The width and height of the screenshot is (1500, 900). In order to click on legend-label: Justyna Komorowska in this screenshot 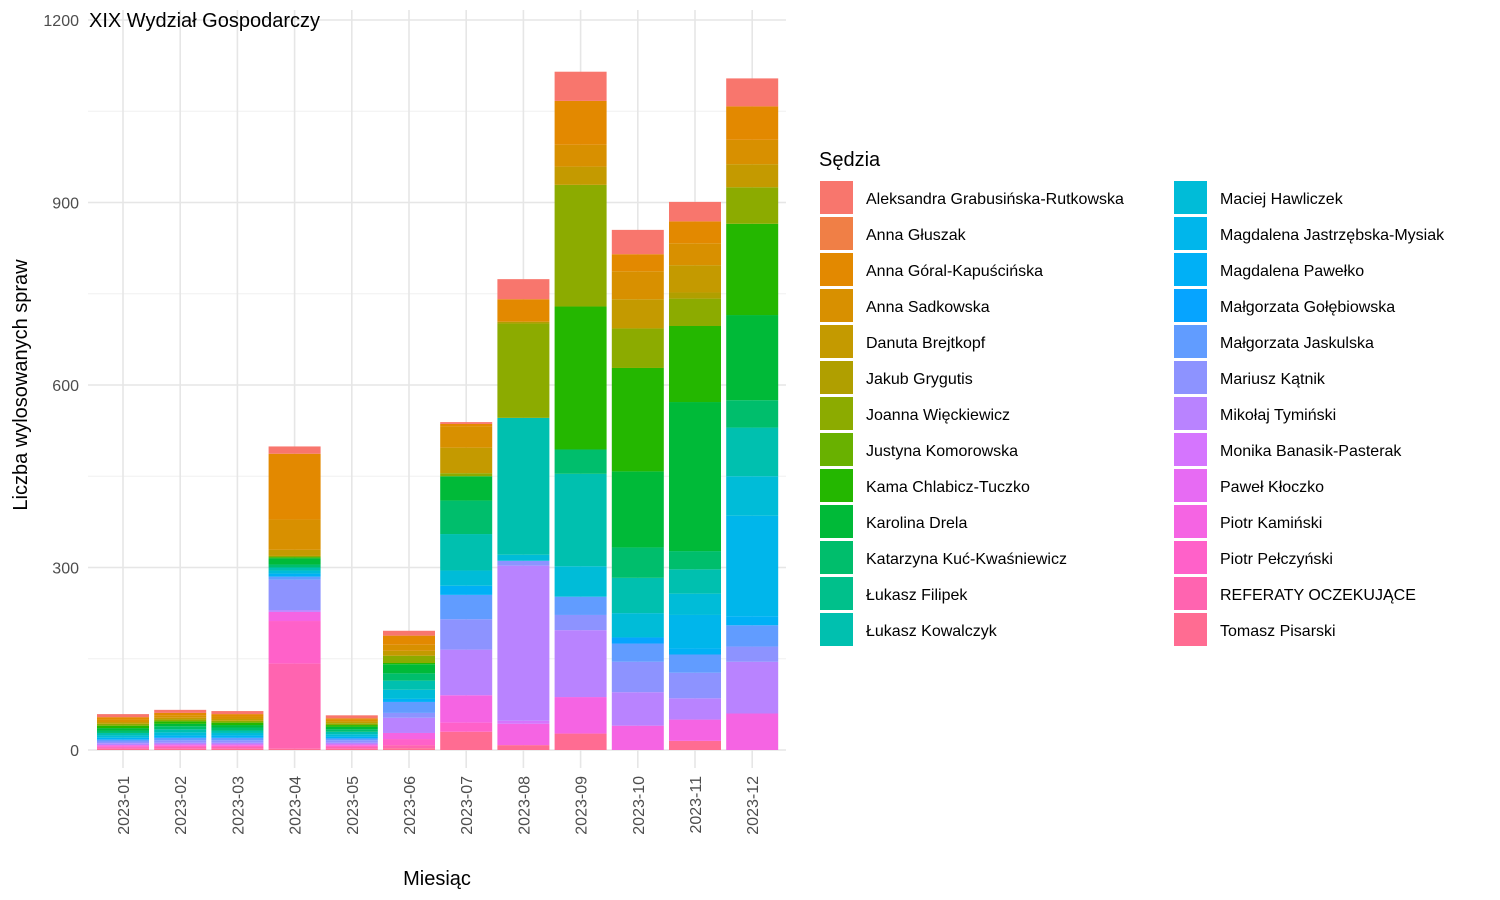, I will do `click(942, 451)`.